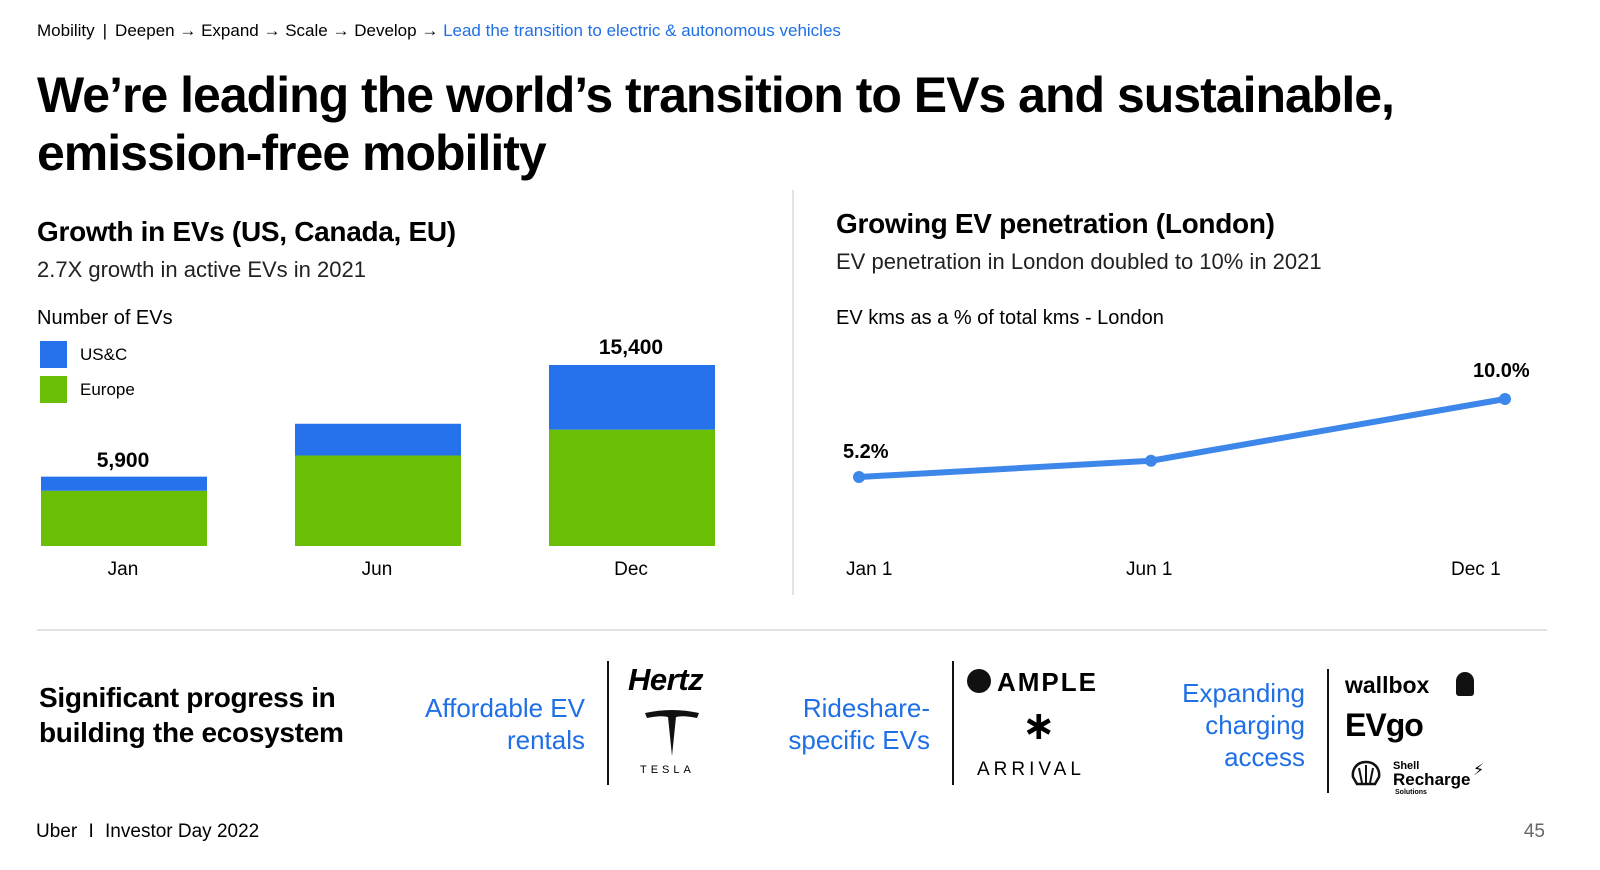 The height and width of the screenshot is (870, 1600). Describe the element at coordinates (1501, 371) in the screenshot. I see `line-point-label-dec: 10.0%` at that location.